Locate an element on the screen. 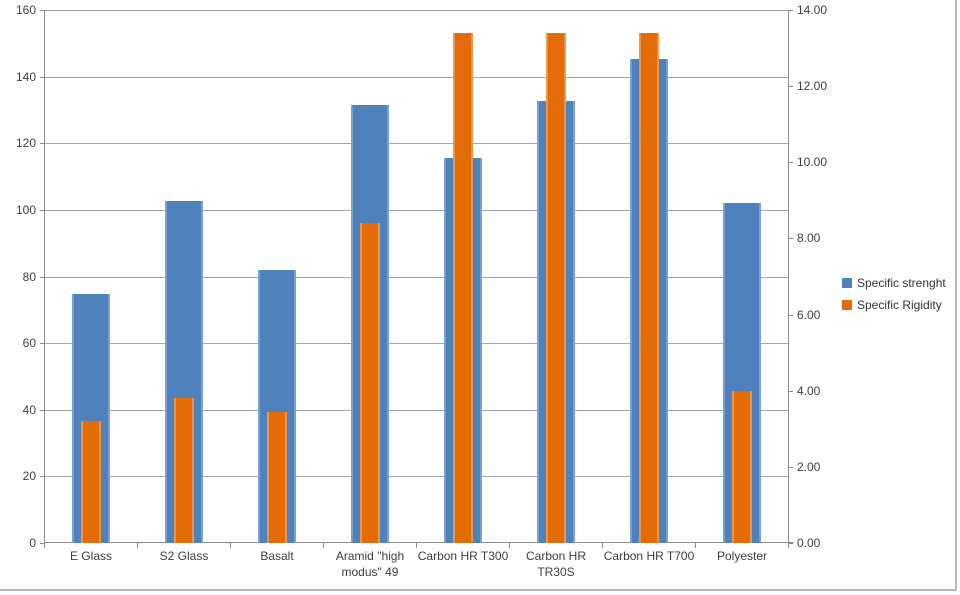  category-label-line: Basalt is located at coordinates (277, 556).